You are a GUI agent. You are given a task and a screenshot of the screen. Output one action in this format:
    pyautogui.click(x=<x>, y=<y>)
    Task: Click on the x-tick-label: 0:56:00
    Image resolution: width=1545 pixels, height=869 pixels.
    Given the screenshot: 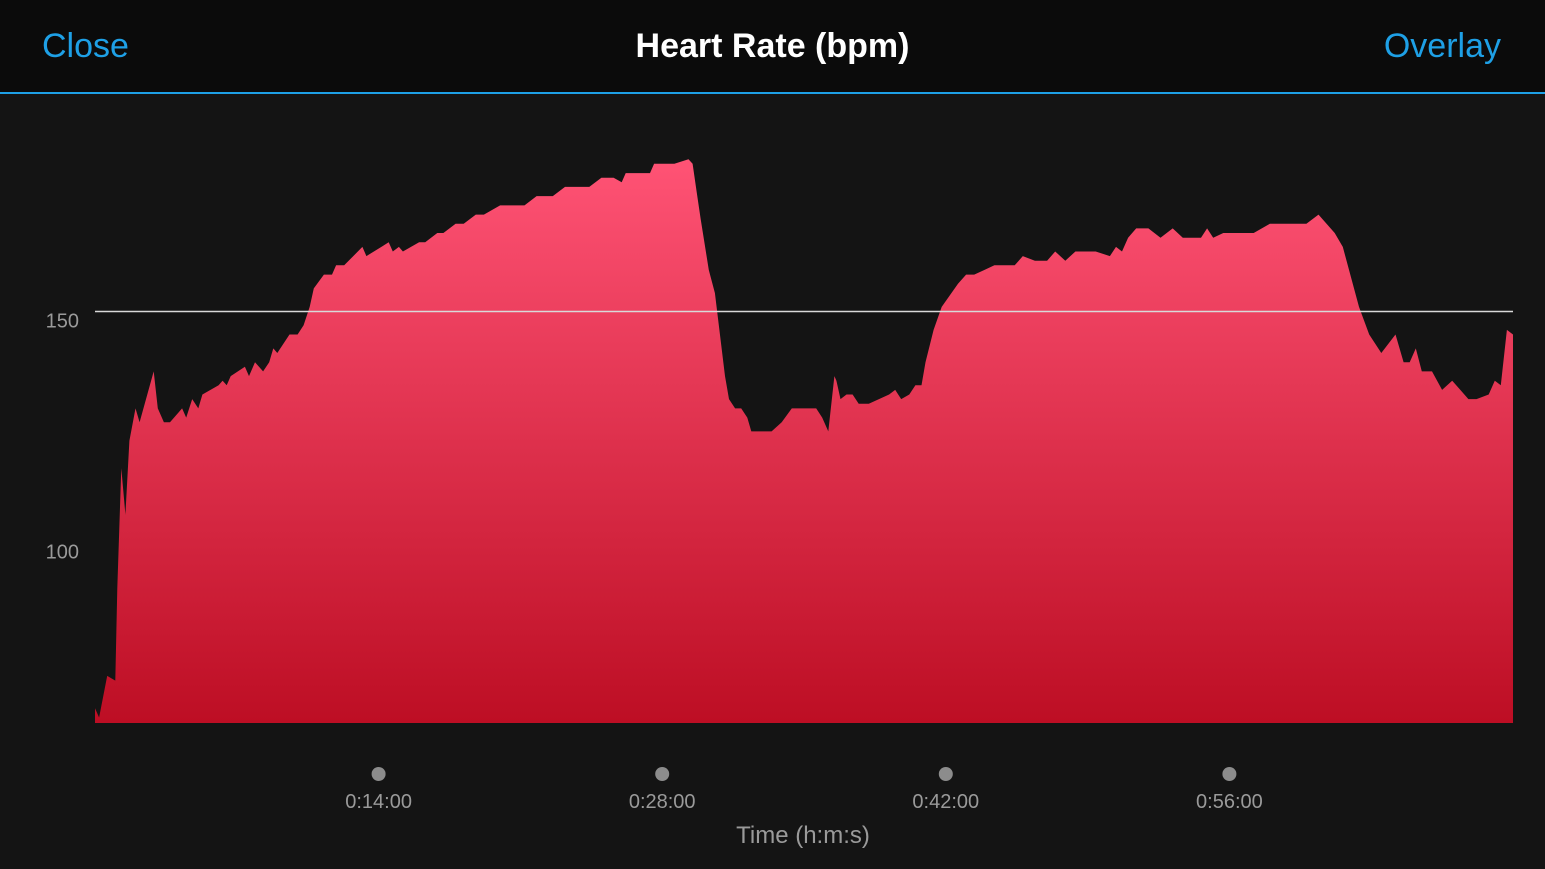 What is the action you would take?
    pyautogui.click(x=1229, y=802)
    